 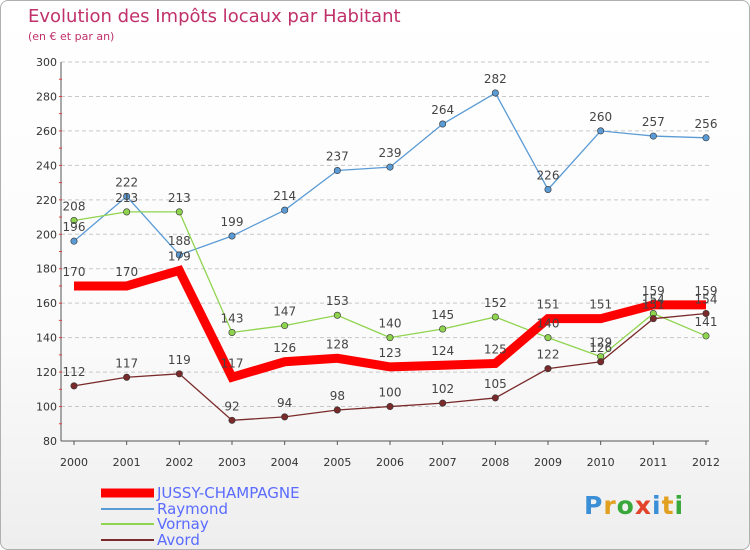 What do you see at coordinates (600, 117) in the screenshot?
I see `data-label: 260` at bounding box center [600, 117].